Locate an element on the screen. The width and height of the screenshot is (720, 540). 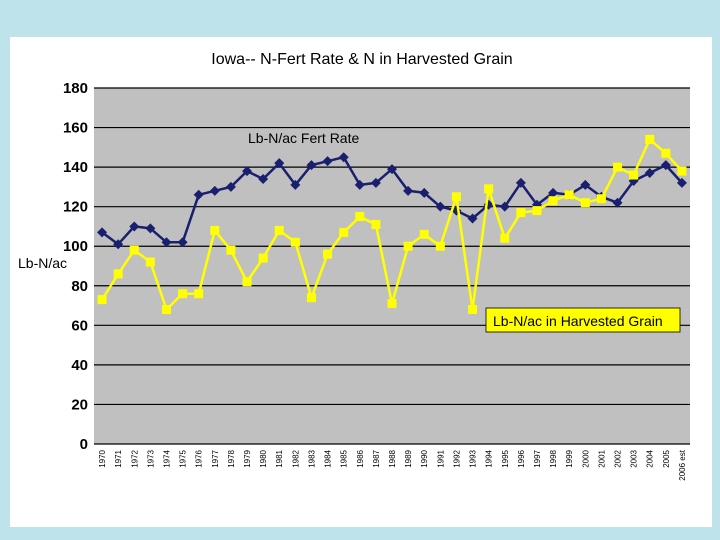
x-tick-label: 1998 is located at coordinates (553, 458).